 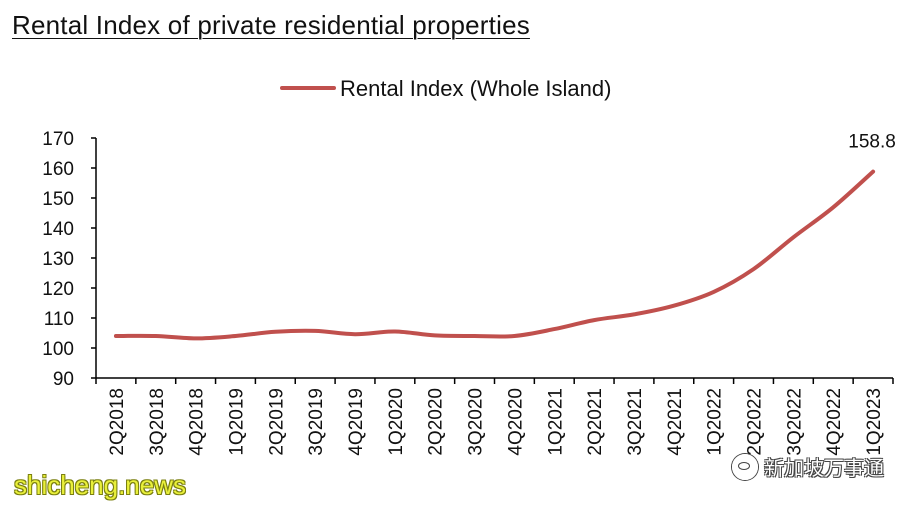 I want to click on x-tick-label: 3Q2019, so click(x=316, y=422).